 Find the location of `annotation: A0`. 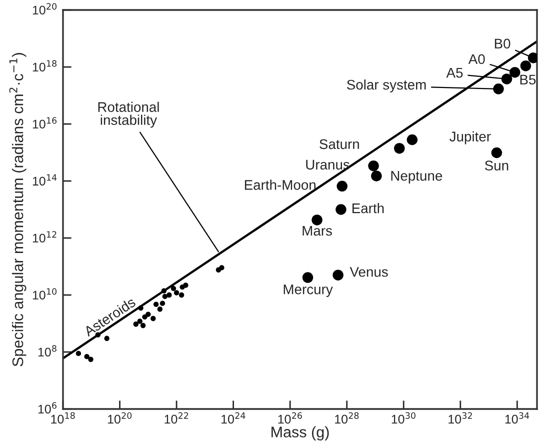

annotation: A0 is located at coordinates (476, 59).